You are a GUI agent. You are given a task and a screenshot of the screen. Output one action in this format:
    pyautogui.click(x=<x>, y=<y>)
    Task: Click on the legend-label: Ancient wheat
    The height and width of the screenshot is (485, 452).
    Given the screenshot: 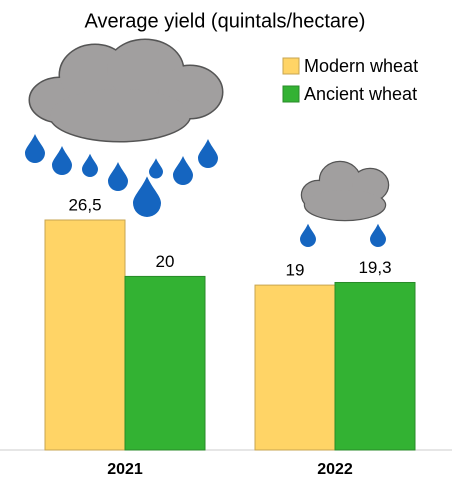 What is the action you would take?
    pyautogui.click(x=360, y=94)
    